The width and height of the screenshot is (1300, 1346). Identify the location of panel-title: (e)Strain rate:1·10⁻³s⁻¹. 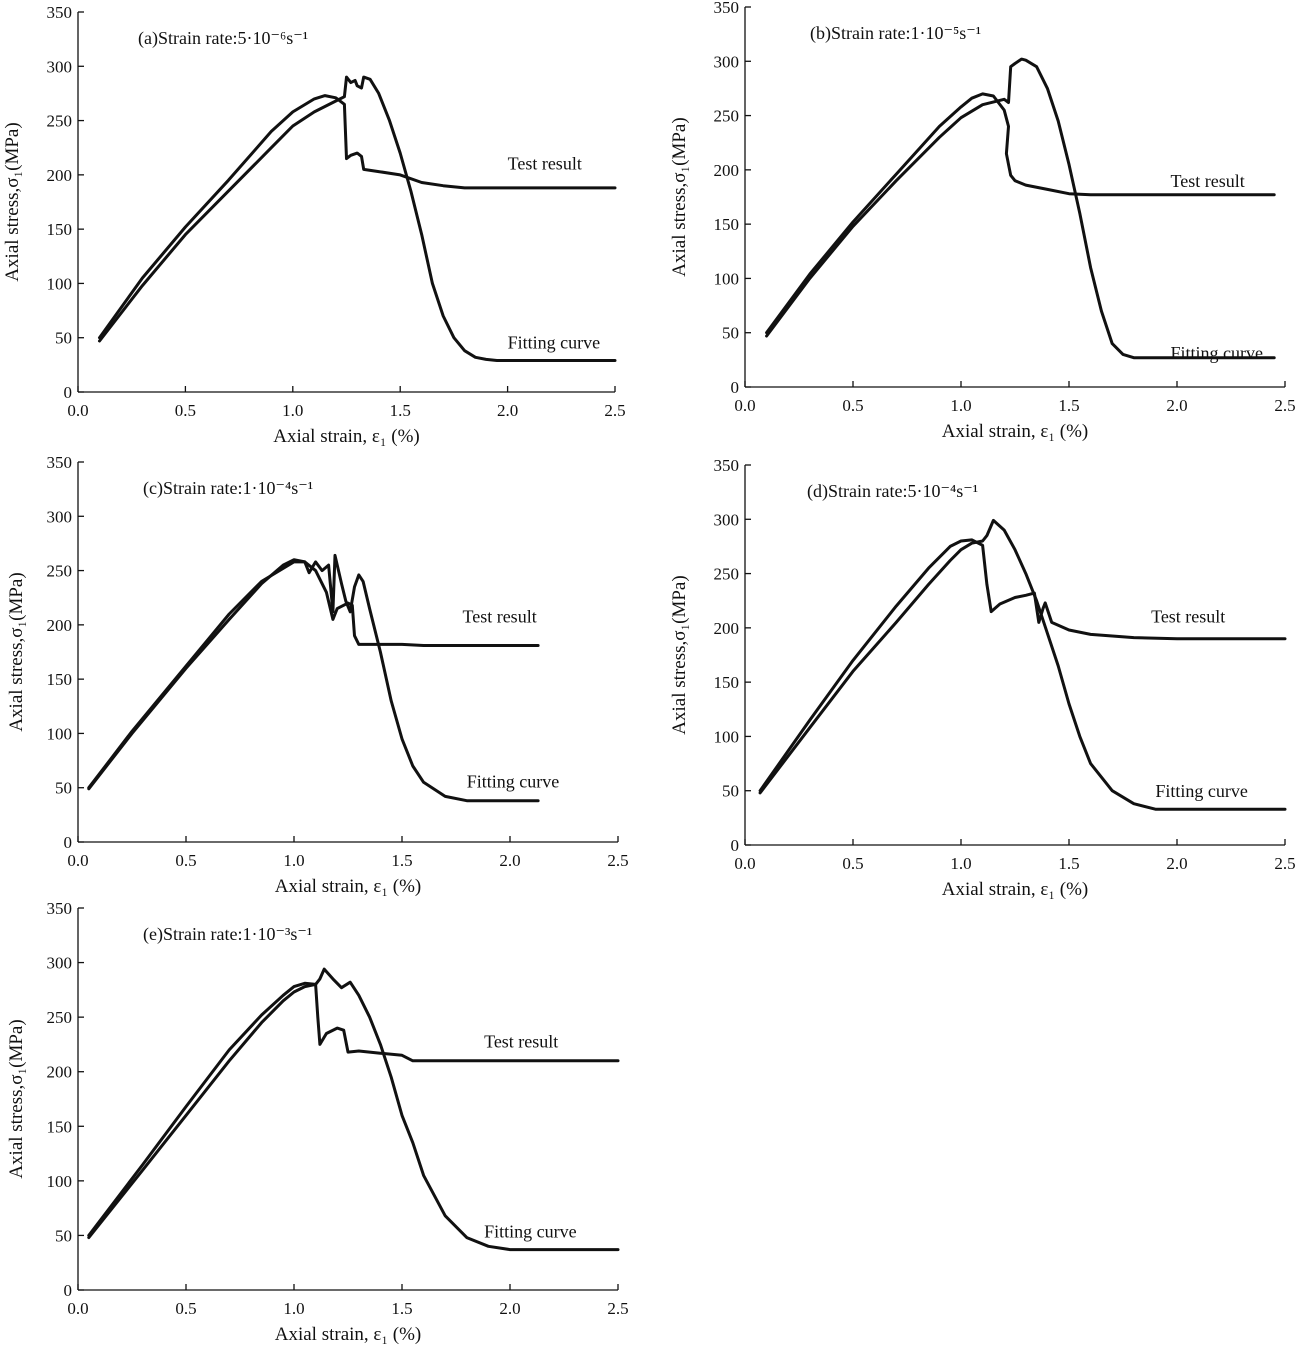
(227, 934).